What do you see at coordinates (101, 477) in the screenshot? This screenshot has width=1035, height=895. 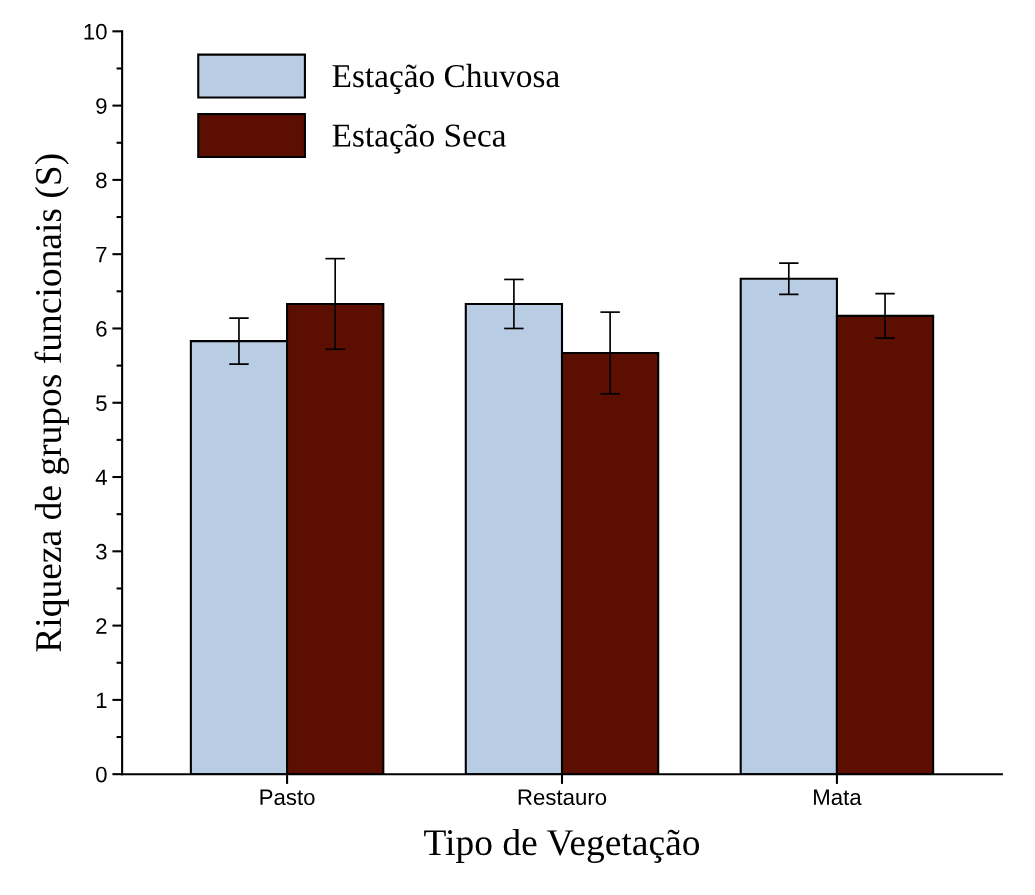 I see `y-tick-label: 4` at bounding box center [101, 477].